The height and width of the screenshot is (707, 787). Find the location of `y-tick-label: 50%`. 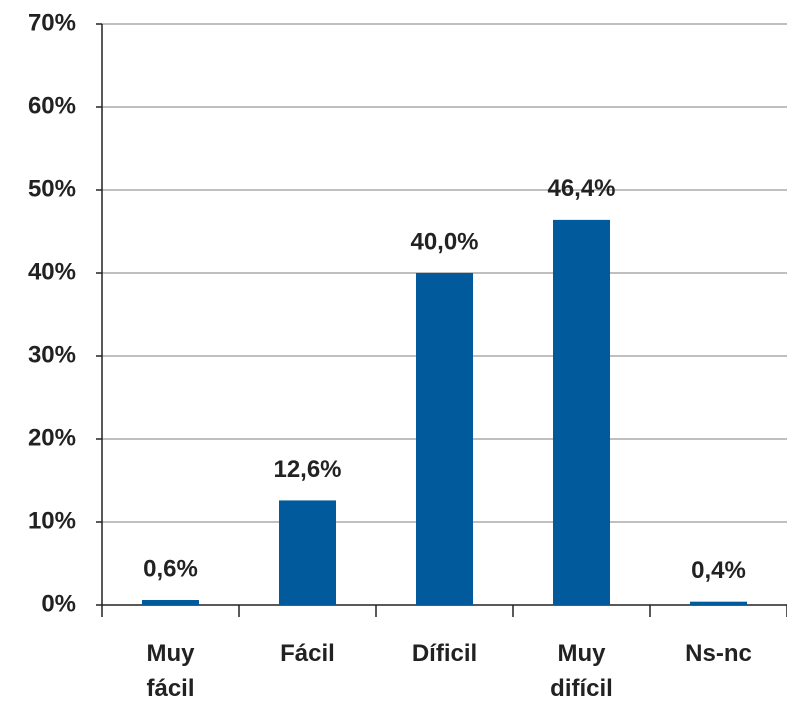

y-tick-label: 50% is located at coordinates (52, 188).